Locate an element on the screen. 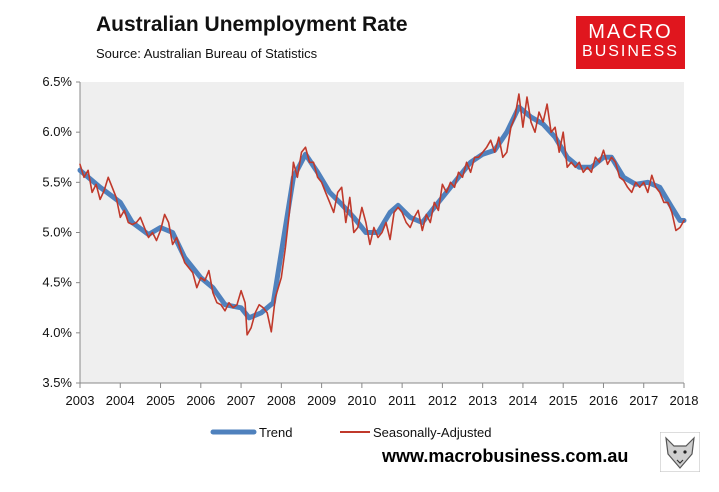 Image resolution: width=719 pixels, height=492 pixels. y-tick-label: 6.0% is located at coordinates (57, 131).